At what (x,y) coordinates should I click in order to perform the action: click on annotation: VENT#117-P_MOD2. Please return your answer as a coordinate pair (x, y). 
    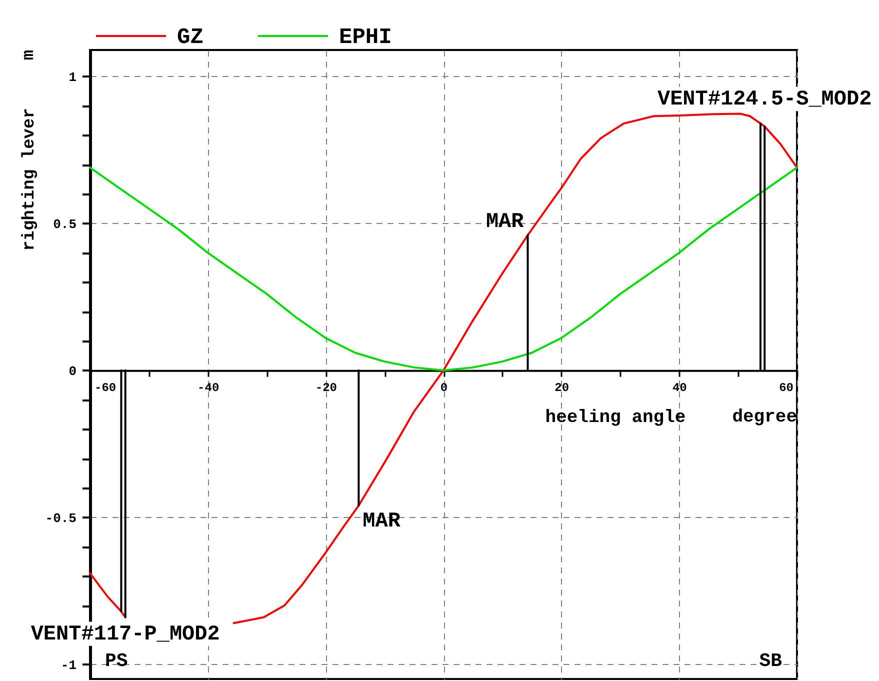
    Looking at the image, I should click on (125, 634).